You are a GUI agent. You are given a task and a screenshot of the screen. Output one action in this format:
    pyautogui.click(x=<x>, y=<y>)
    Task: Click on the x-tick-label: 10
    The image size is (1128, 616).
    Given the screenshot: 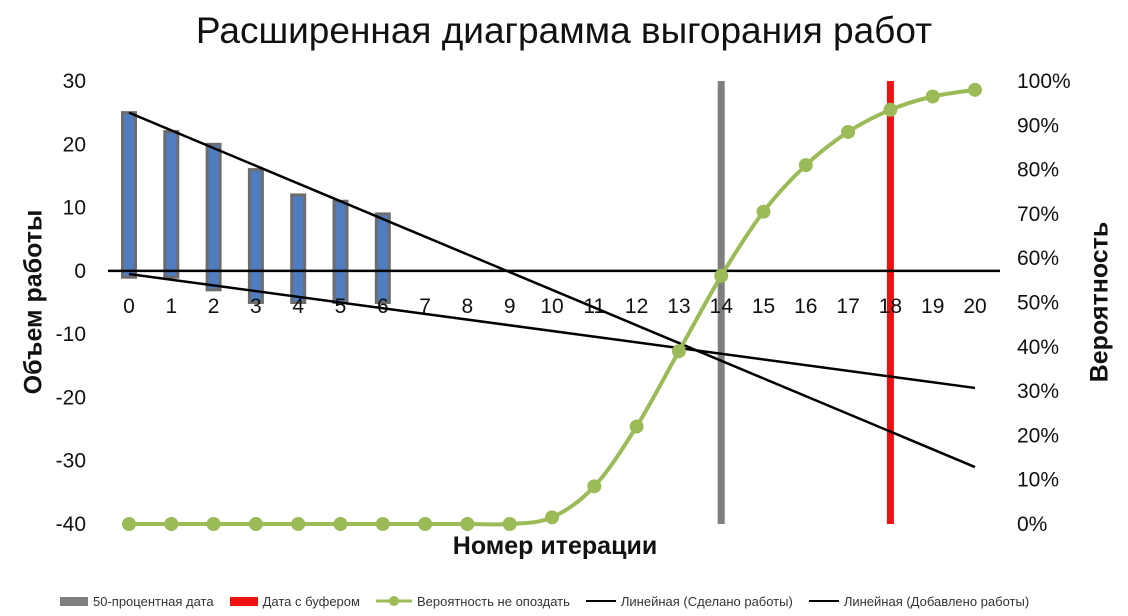 What is the action you would take?
    pyautogui.click(x=551, y=306)
    